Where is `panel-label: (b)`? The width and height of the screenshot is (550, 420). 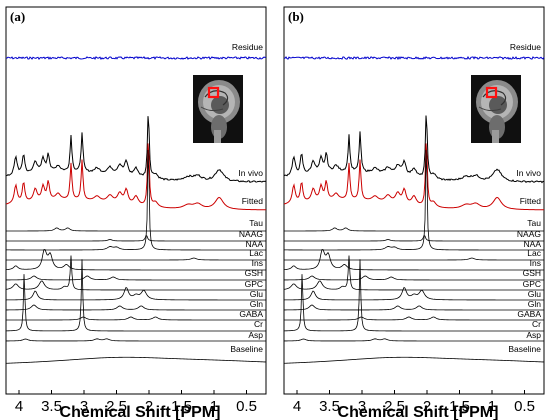 panel-label: (b) is located at coordinates (296, 16).